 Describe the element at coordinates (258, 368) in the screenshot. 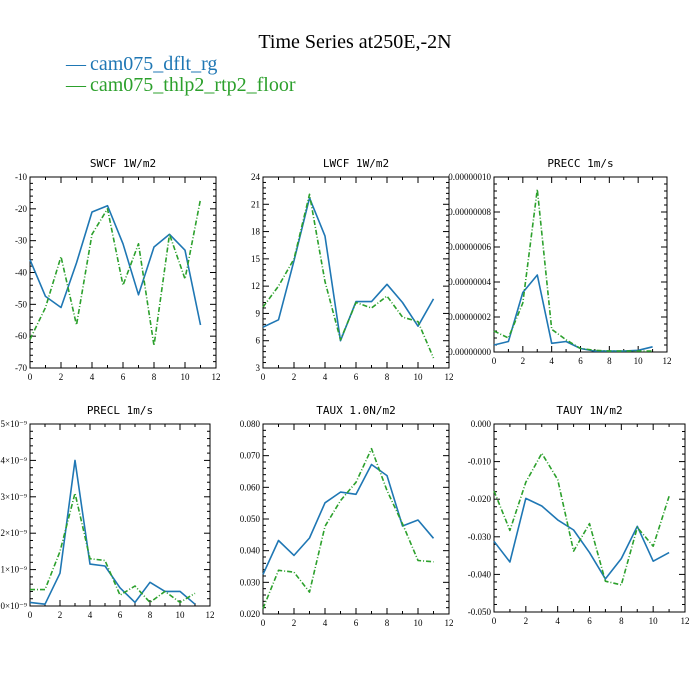

I see `y-tick-label: 3` at that location.